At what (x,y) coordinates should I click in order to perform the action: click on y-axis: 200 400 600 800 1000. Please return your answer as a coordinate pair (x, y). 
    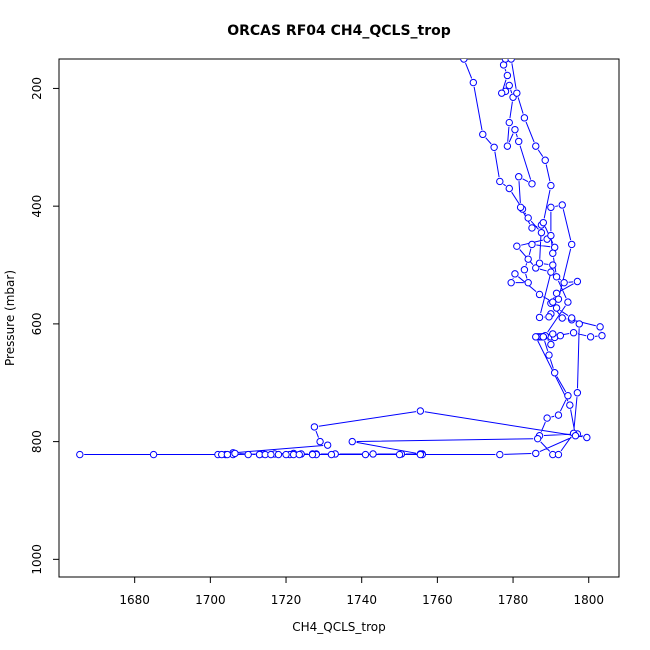
    Looking at the image, I should click on (44, 326).